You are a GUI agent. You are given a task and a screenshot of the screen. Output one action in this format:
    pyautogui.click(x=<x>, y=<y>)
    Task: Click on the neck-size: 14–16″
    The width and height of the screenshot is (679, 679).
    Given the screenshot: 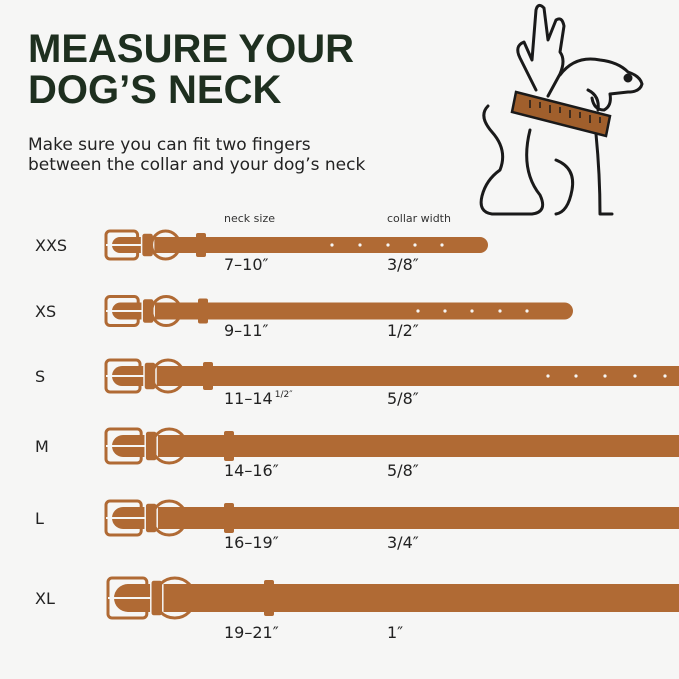 What is the action you would take?
    pyautogui.click(x=251, y=470)
    